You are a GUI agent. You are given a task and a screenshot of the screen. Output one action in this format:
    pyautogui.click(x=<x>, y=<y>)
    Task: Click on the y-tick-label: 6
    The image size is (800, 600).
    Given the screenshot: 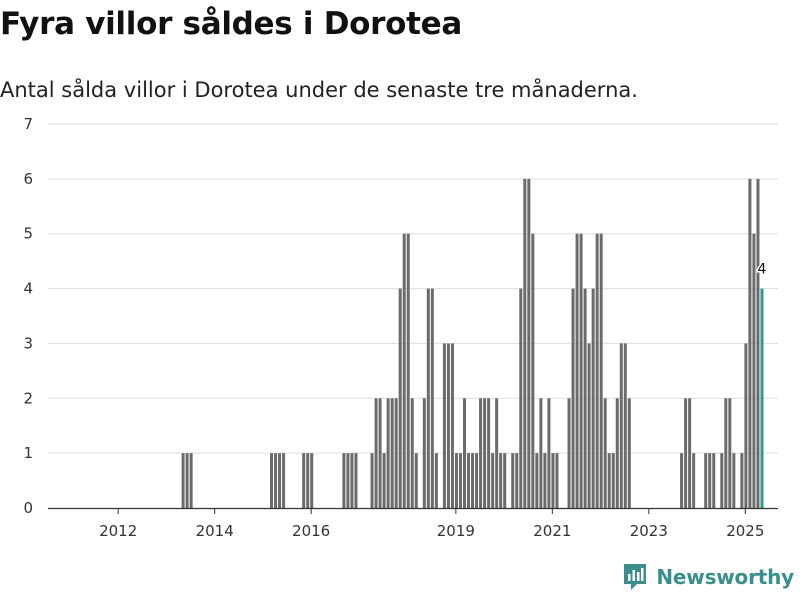 What is the action you would take?
    pyautogui.click(x=28, y=179)
    